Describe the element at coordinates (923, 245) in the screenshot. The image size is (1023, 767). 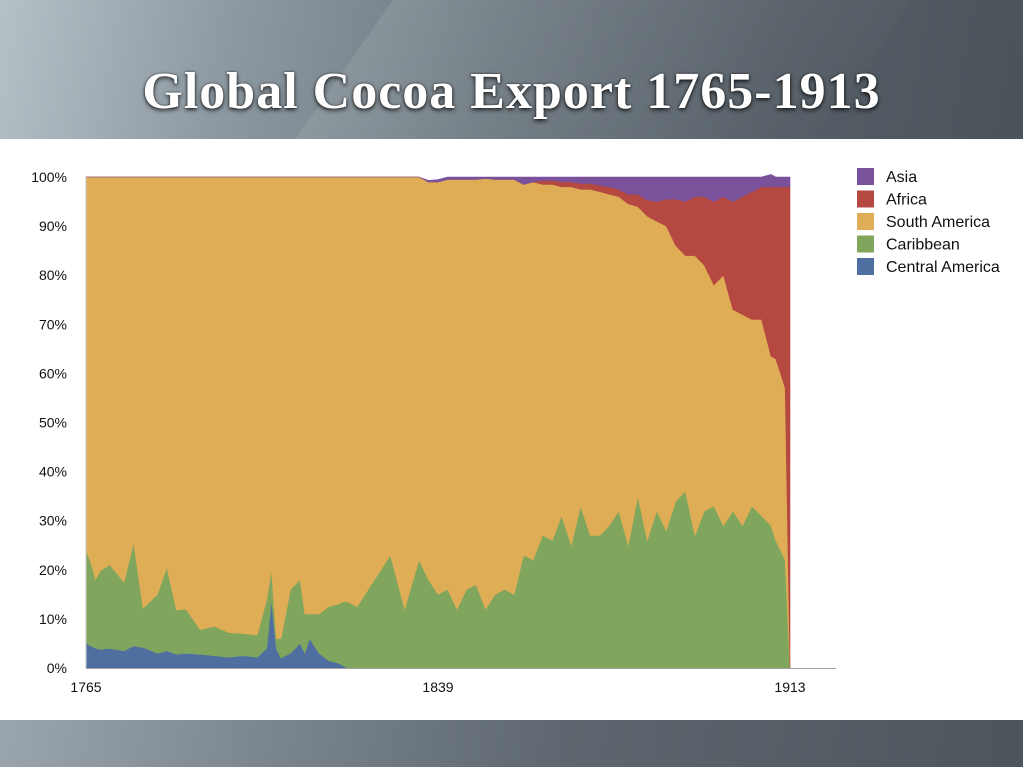
I see `legend-label-caribbean: Caribbean` at that location.